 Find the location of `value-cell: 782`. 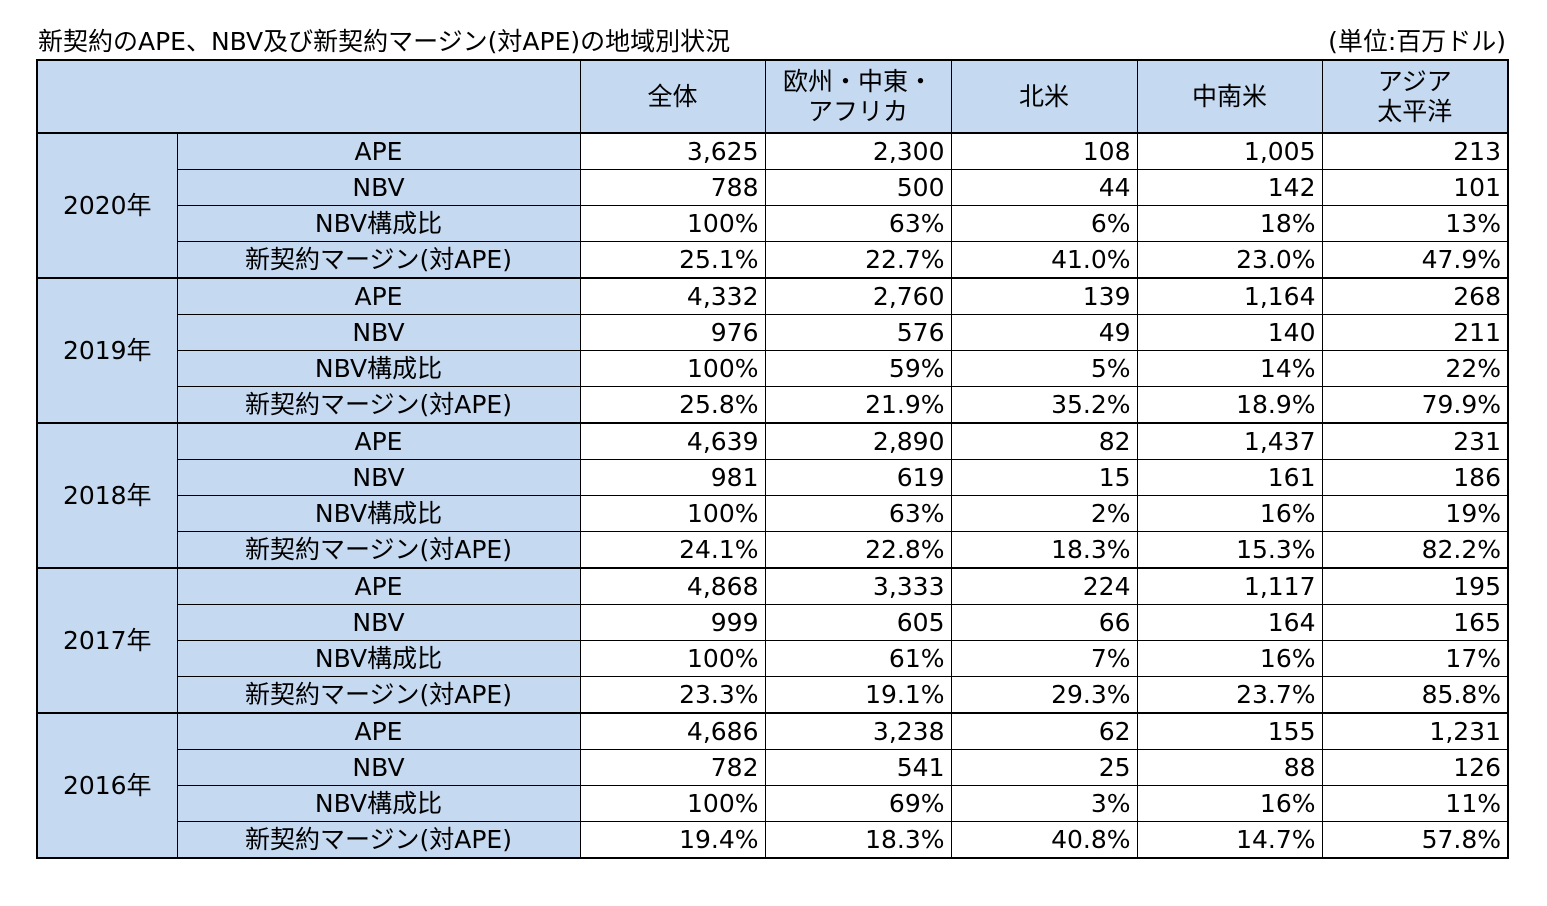

value-cell: 782 is located at coordinates (672, 767).